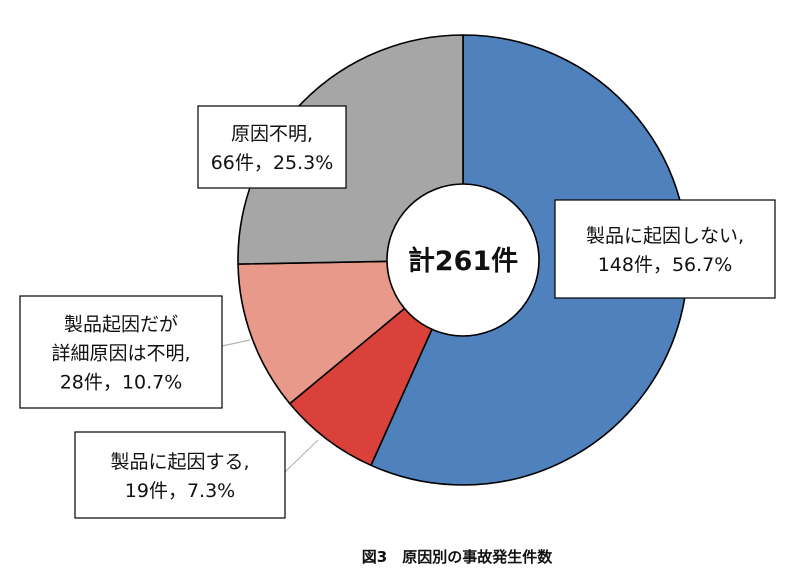 The height and width of the screenshot is (580, 800). What do you see at coordinates (665, 236) in the screenshot?
I see `label-line: 製品に起因しない,` at bounding box center [665, 236].